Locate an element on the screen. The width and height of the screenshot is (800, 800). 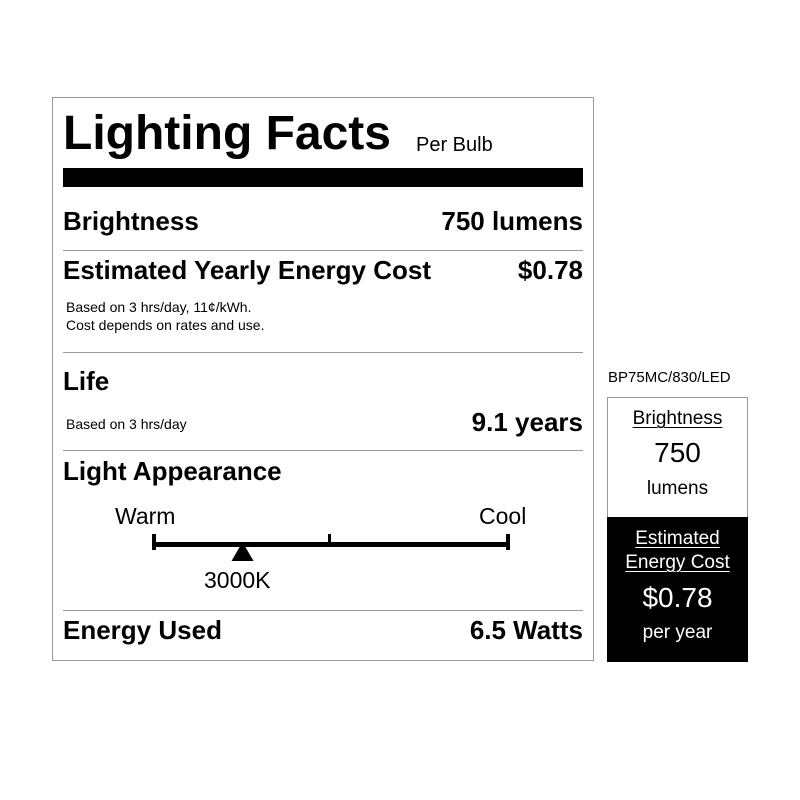
life-label: Life is located at coordinates (86, 381).